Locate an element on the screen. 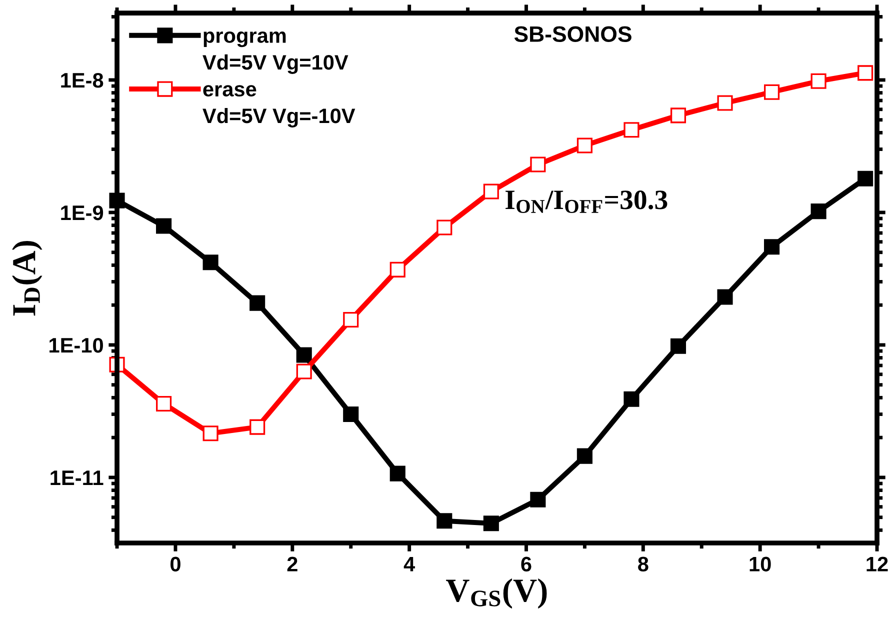 The width and height of the screenshot is (896, 621). y-tick-label: 1E-11 is located at coordinates (77, 477).